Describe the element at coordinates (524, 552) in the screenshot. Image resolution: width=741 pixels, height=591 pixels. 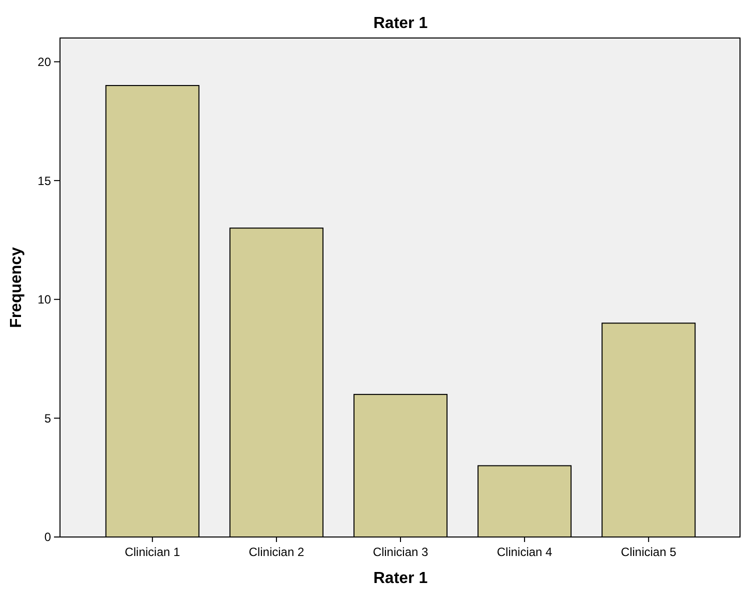
I see `x-tick-label: Clinician 4` at that location.